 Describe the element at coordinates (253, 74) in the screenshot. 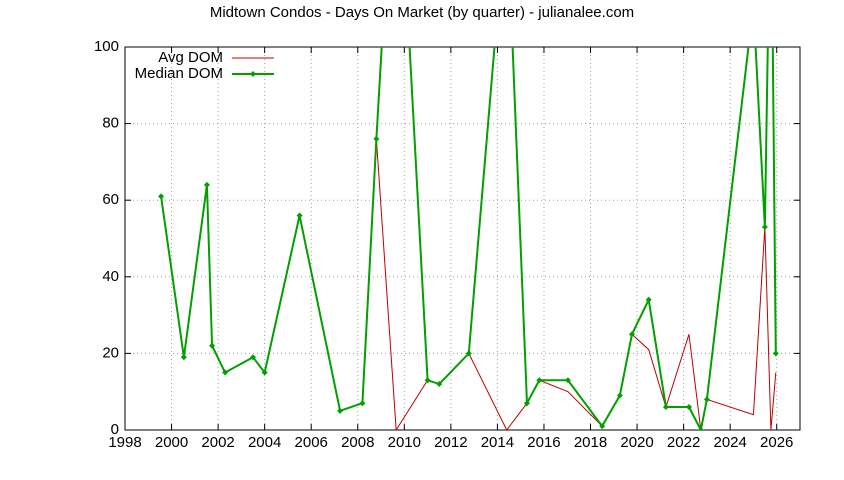

I see `legend-marker` at that location.